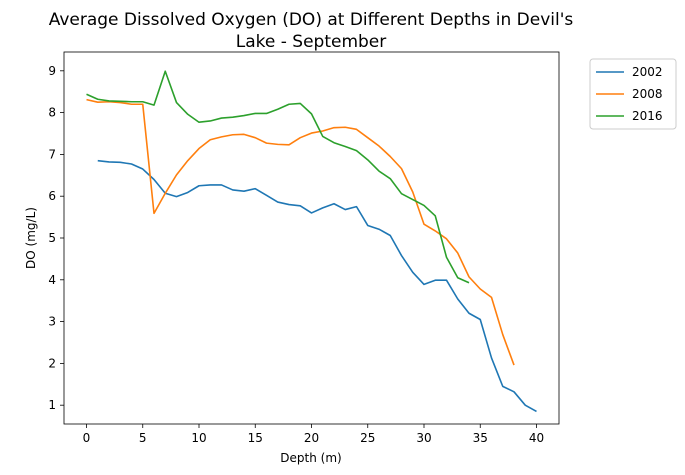 The width and height of the screenshot is (685, 475). I want to click on y-axis-ticks: 1 2 3 4 5 6 7 8 9, so click(56, 238).